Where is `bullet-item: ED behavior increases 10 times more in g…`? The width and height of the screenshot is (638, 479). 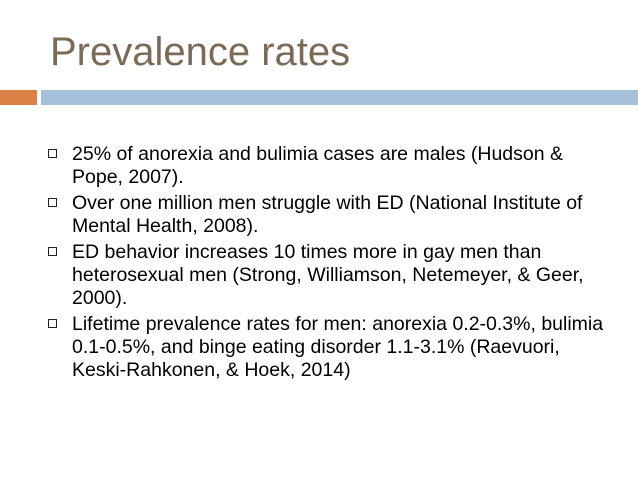 bullet-item: ED behavior increases 10 times more in g… is located at coordinates (328, 275).